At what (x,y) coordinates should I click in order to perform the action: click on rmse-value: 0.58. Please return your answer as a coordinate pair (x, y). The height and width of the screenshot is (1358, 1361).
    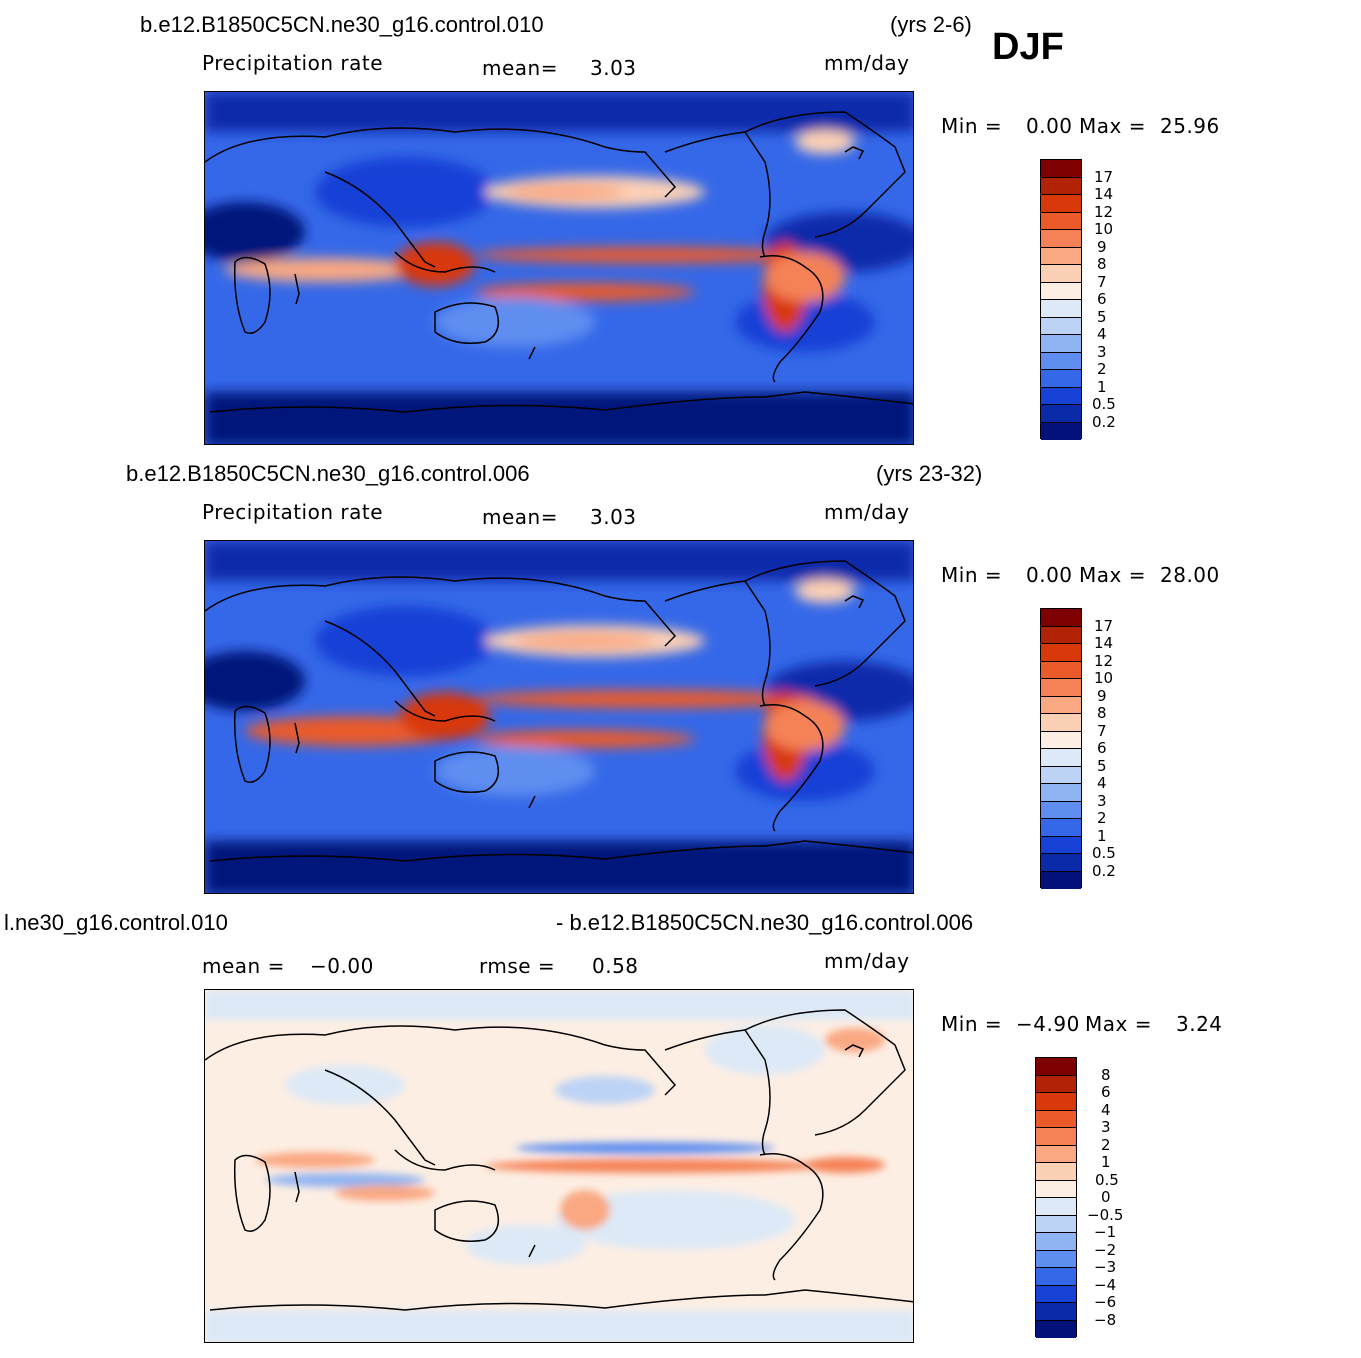
    Looking at the image, I should click on (615, 966).